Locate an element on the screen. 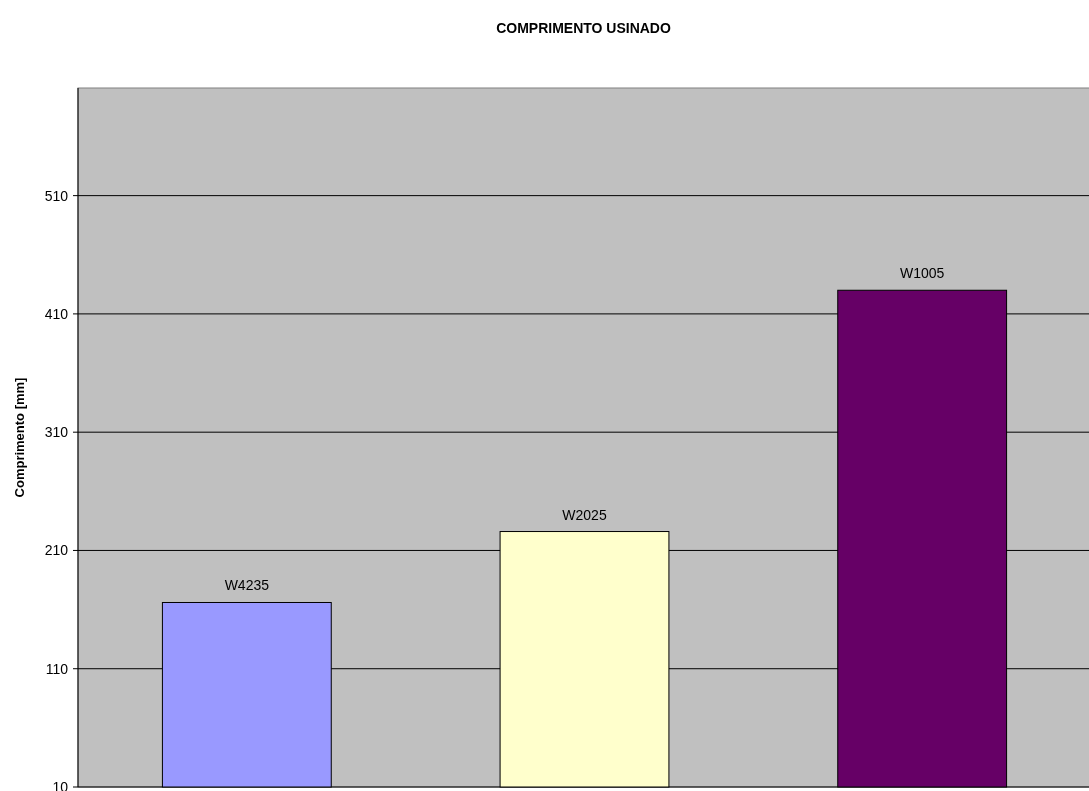 This screenshot has width=1089, height=791. y-tick-label: 510 is located at coordinates (56, 195).